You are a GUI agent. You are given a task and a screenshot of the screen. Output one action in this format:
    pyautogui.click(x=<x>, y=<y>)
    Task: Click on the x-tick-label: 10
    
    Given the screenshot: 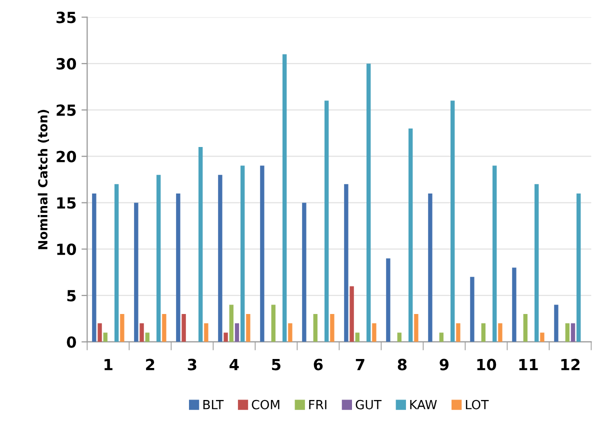 What is the action you would take?
    pyautogui.click(x=486, y=364)
    